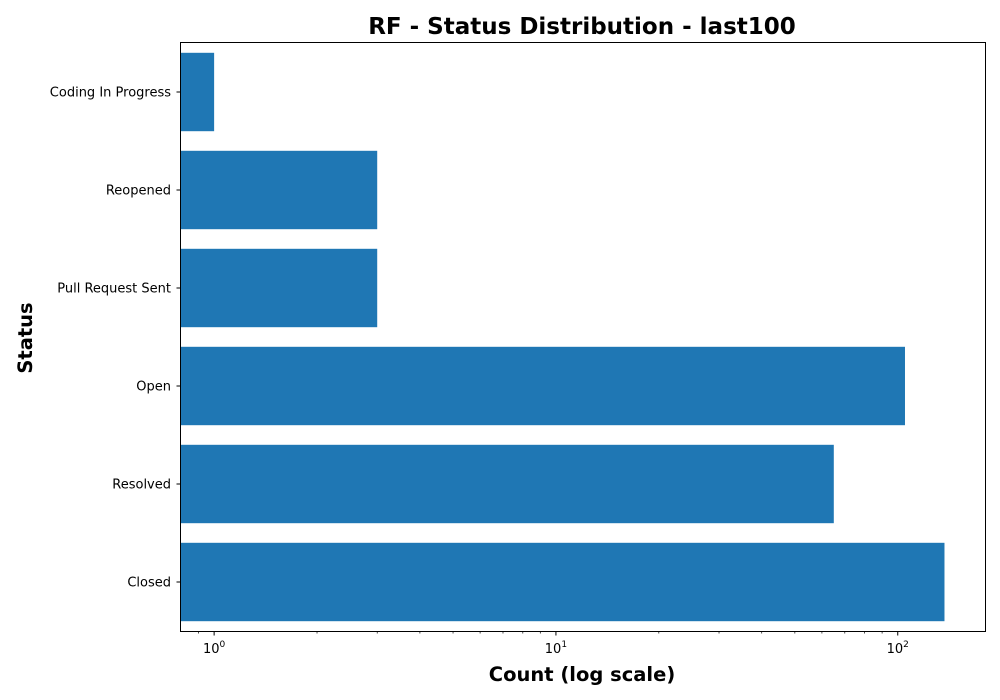 This screenshot has height=700, width=1000. What do you see at coordinates (563, 582) in the screenshot?
I see `bar-closed` at bounding box center [563, 582].